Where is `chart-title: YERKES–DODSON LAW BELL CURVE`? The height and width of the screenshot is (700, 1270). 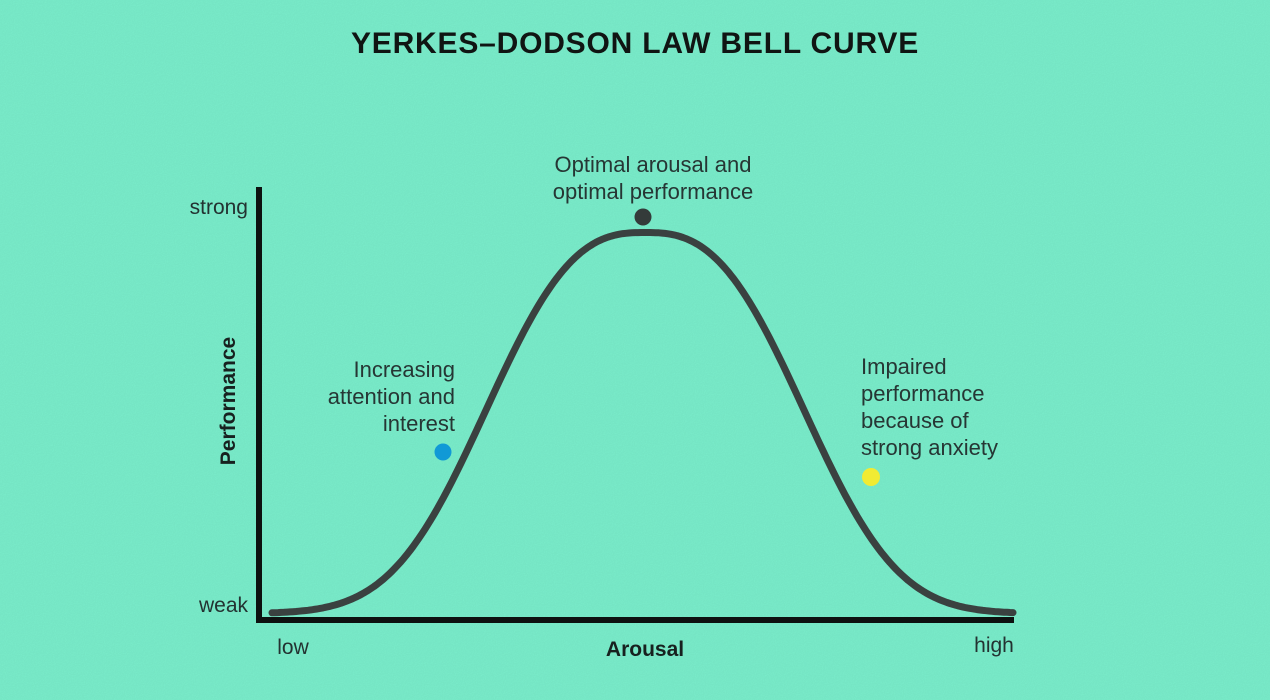 chart-title: YERKES–DODSON LAW BELL CURVE is located at coordinates (635, 43).